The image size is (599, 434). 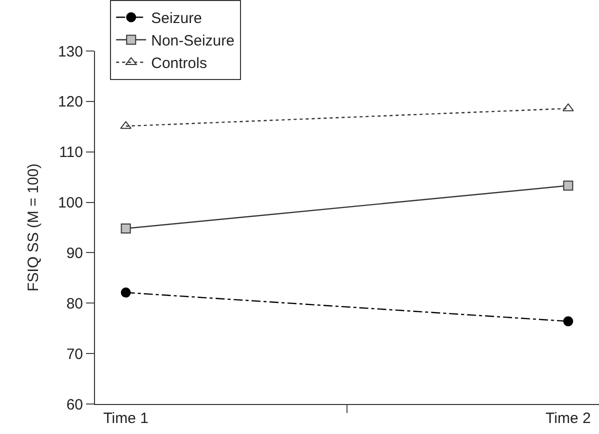 I want to click on y-tick-label: 120, so click(x=70, y=102).